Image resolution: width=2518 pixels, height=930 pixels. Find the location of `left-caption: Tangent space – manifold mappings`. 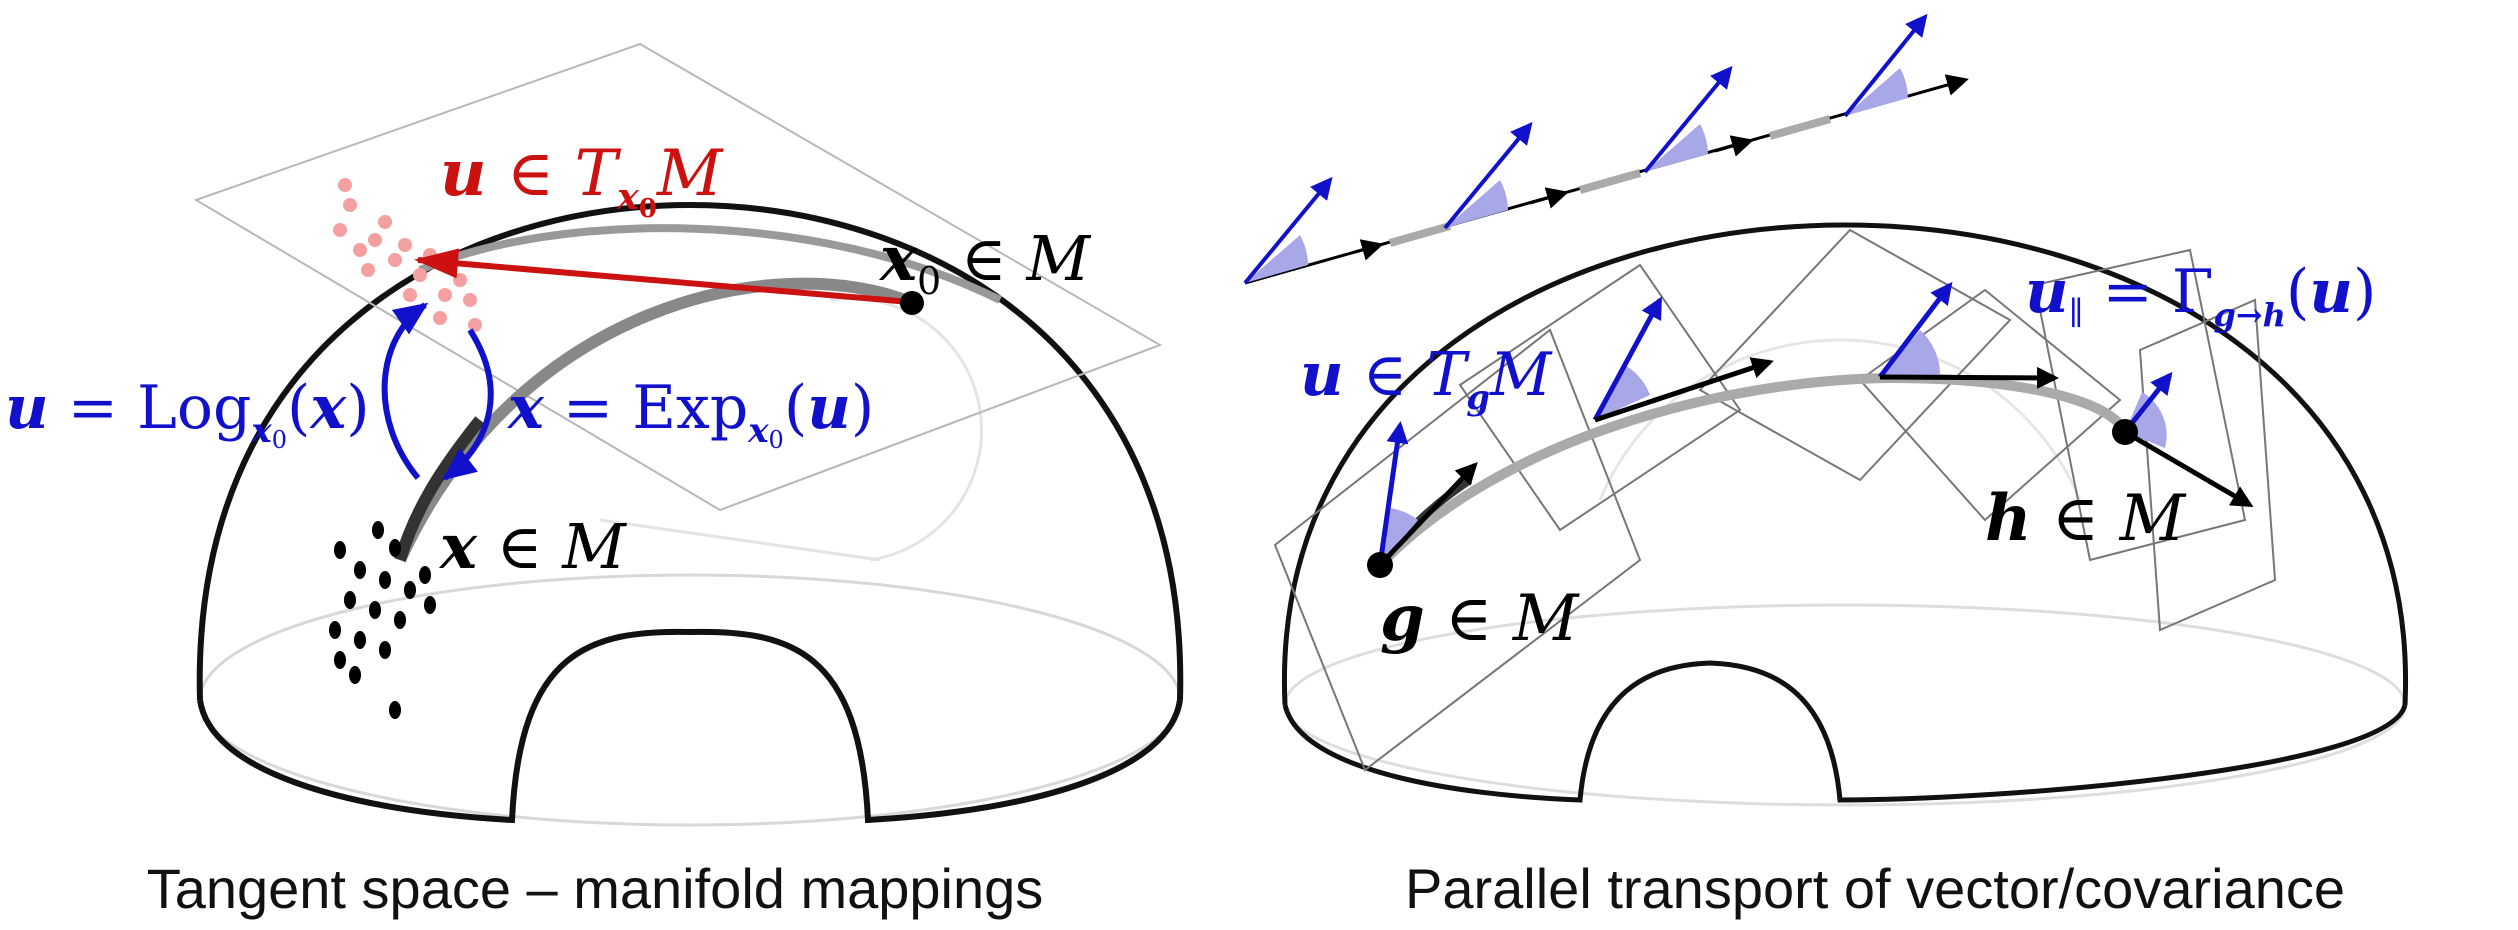

left-caption: Tangent space – manifold mappings is located at coordinates (595, 888).